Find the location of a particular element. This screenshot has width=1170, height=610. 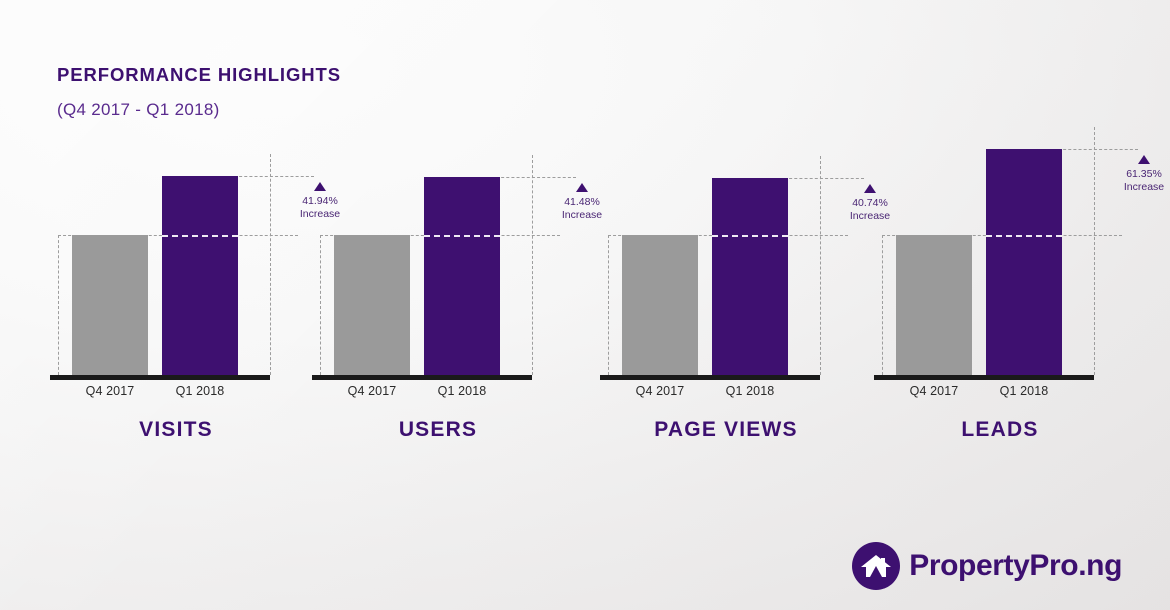

metric-title: LEADS is located at coordinates (1000, 429).